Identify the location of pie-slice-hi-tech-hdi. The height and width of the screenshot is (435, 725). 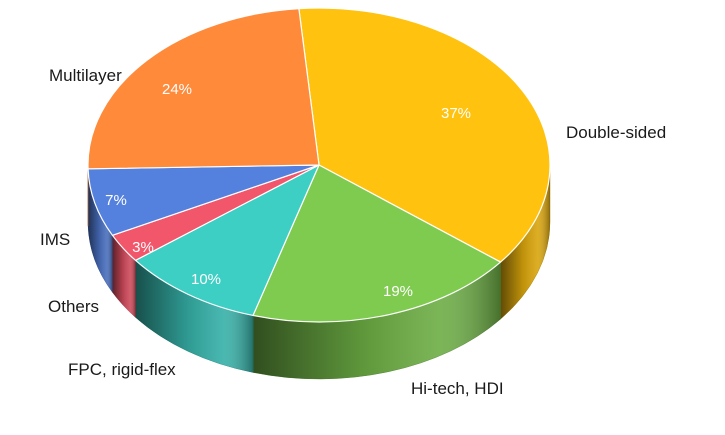
(377, 243).